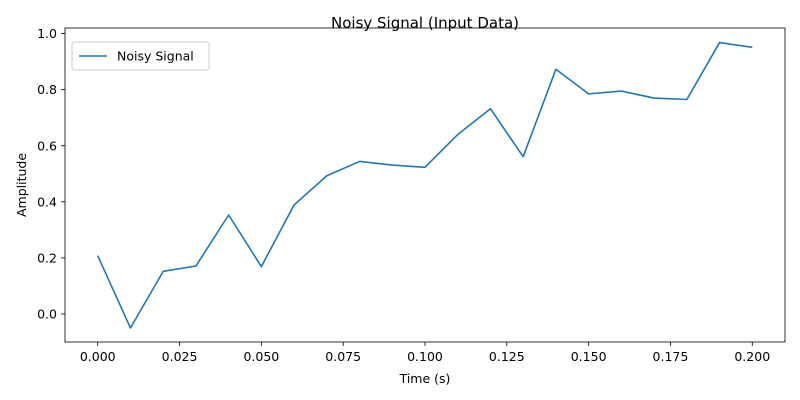 Image resolution: width=800 pixels, height=400 pixels. I want to click on y-axis-label: Amplitude, so click(21, 185).